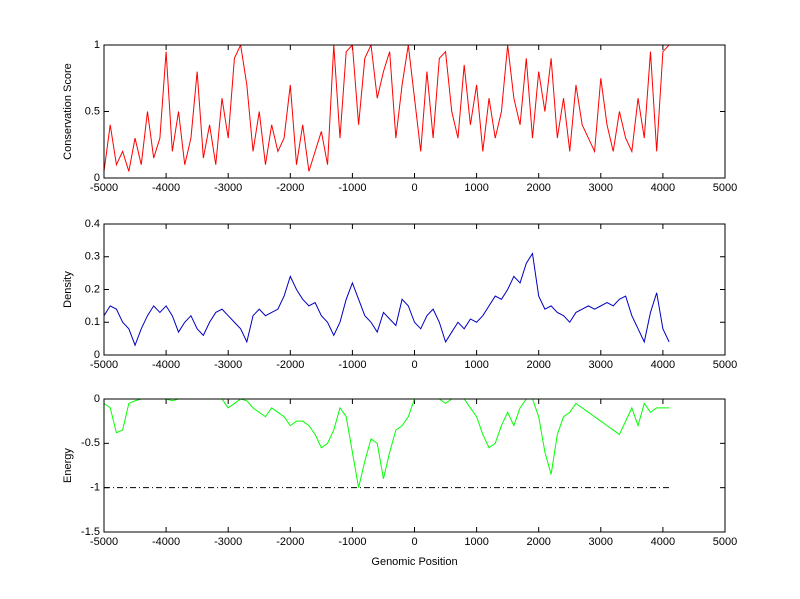 This screenshot has height=599, width=800. I want to click on y-axis-label: Conservation Score, so click(68, 111).